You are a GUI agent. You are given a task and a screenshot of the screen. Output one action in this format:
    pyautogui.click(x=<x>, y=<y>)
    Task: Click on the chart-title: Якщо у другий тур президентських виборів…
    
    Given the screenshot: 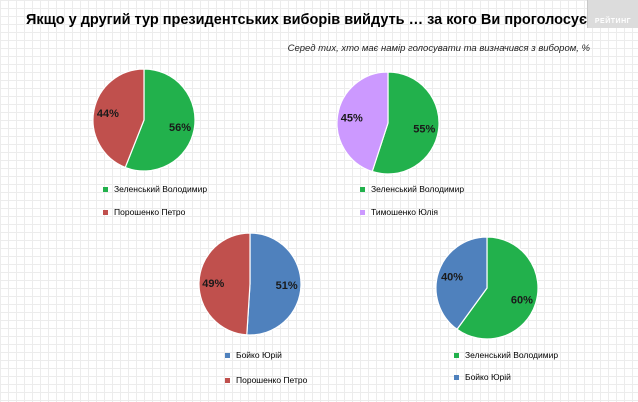 What is the action you would take?
    pyautogui.click(x=318, y=20)
    